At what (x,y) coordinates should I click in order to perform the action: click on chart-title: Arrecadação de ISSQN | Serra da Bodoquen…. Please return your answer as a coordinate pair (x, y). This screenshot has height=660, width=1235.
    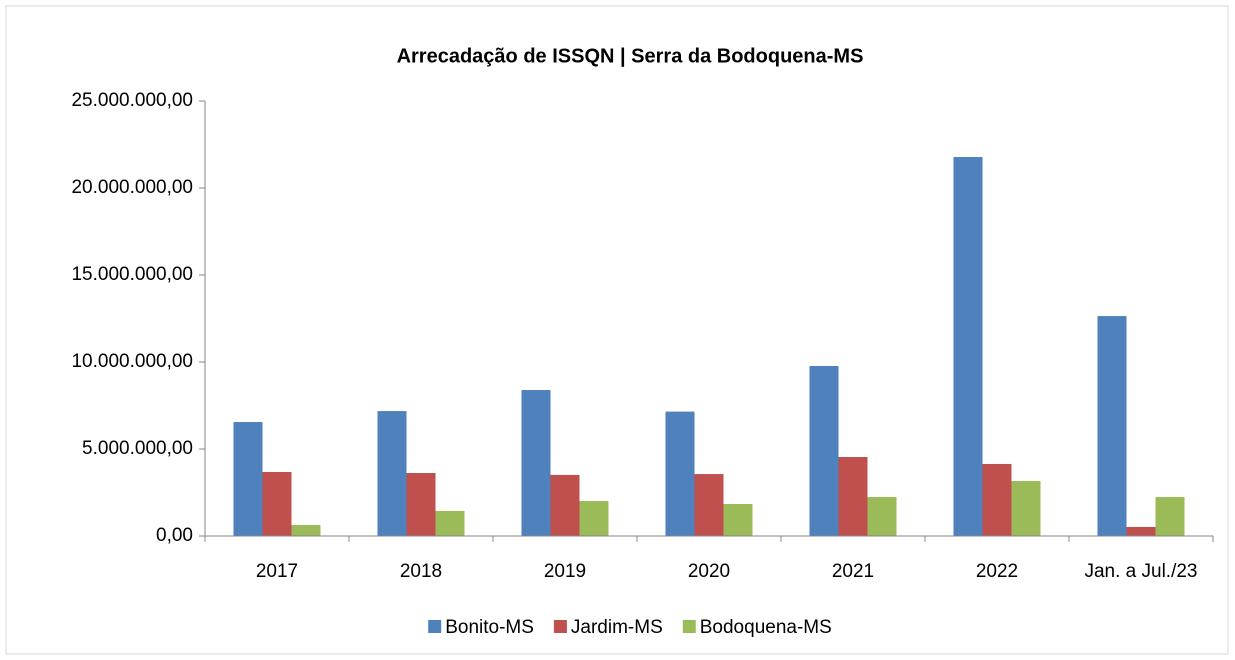
    Looking at the image, I should click on (630, 56).